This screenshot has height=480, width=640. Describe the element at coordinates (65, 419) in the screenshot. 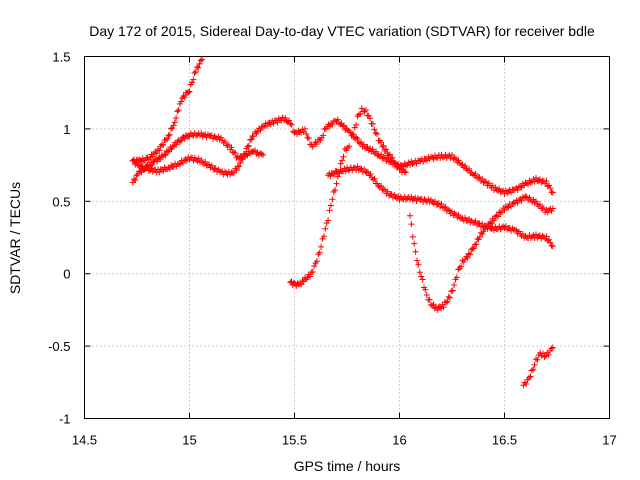

I see `y-tick-label: -1` at that location.